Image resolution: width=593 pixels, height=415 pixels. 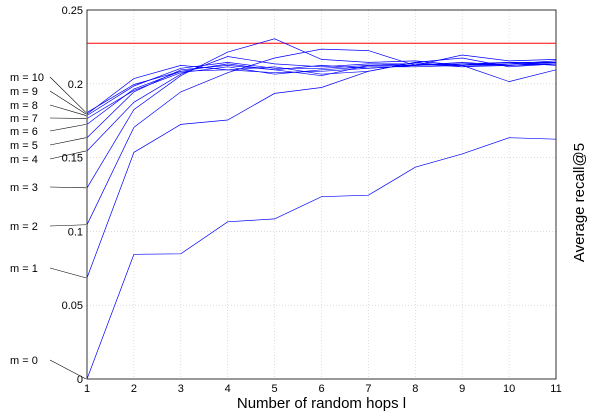 I want to click on x-tick-label: 3, so click(x=181, y=389).